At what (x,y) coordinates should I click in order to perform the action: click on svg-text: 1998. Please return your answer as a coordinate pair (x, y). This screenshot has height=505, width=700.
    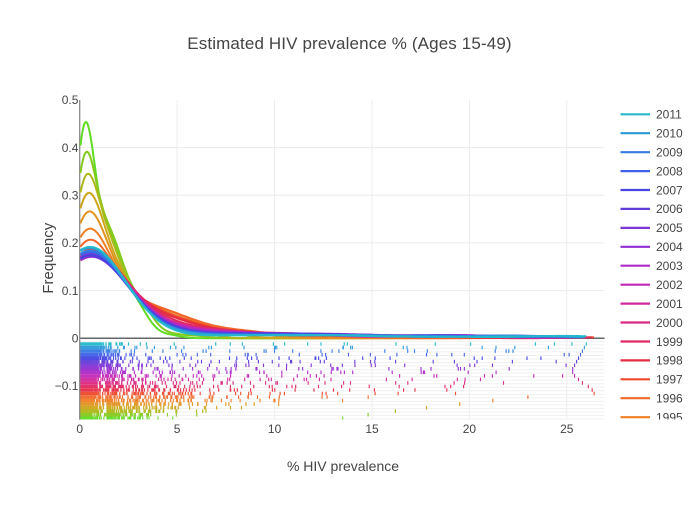
    Looking at the image, I should click on (669, 361).